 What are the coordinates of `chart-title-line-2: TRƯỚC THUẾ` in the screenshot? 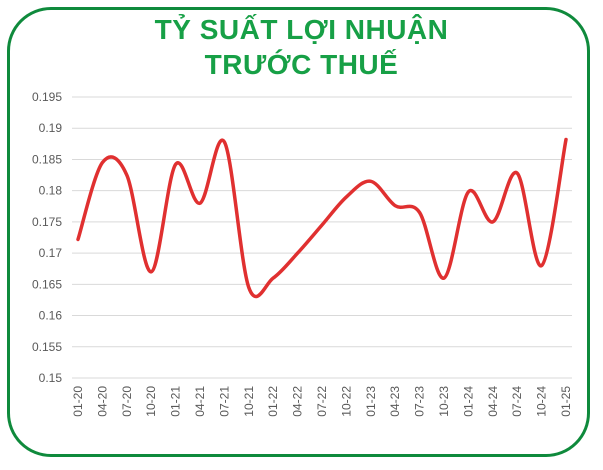 It's located at (301, 64).